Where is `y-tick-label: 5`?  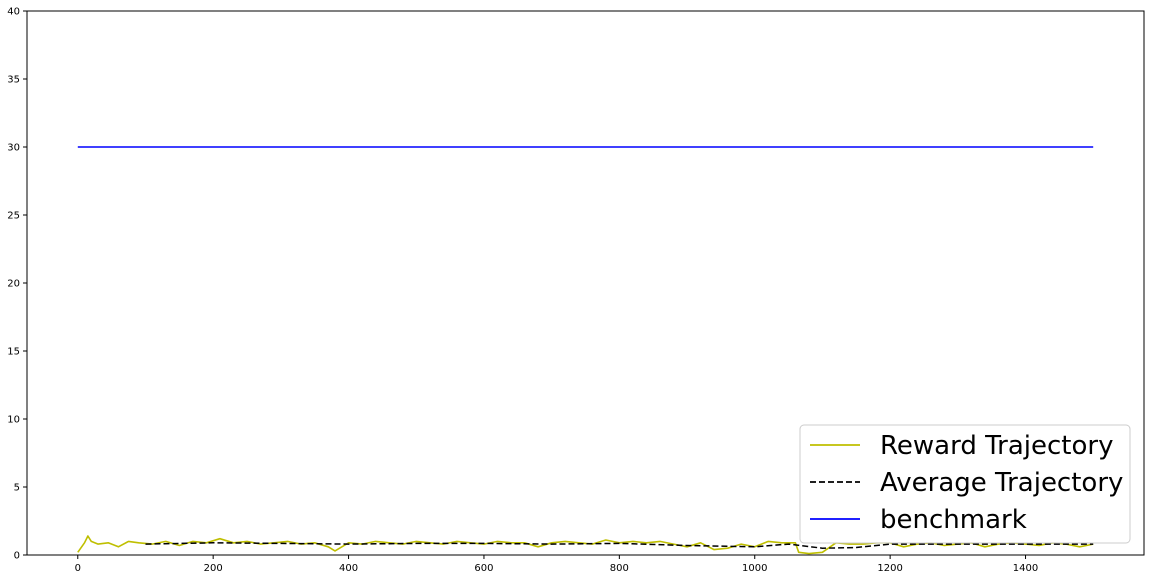
y-tick-label: 5 is located at coordinates (17, 488).